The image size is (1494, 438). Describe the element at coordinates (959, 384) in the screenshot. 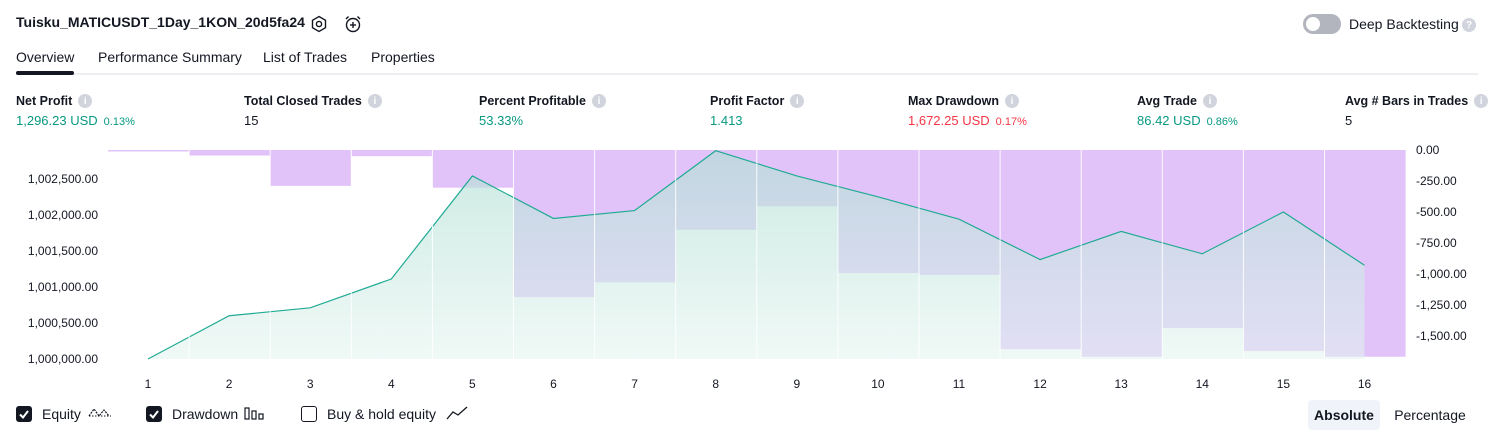

I see `x-tick-label: 11` at that location.